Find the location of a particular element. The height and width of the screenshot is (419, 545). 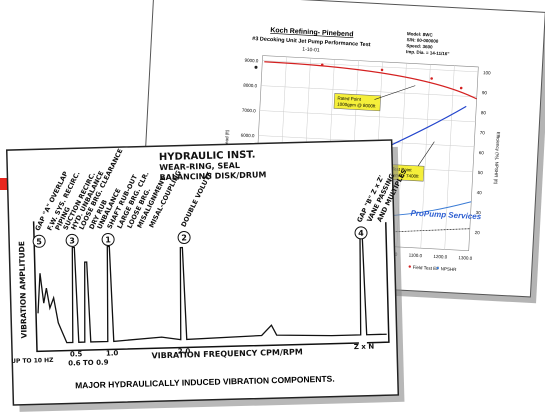

right-tick-label: 50 is located at coordinates (481, 172).